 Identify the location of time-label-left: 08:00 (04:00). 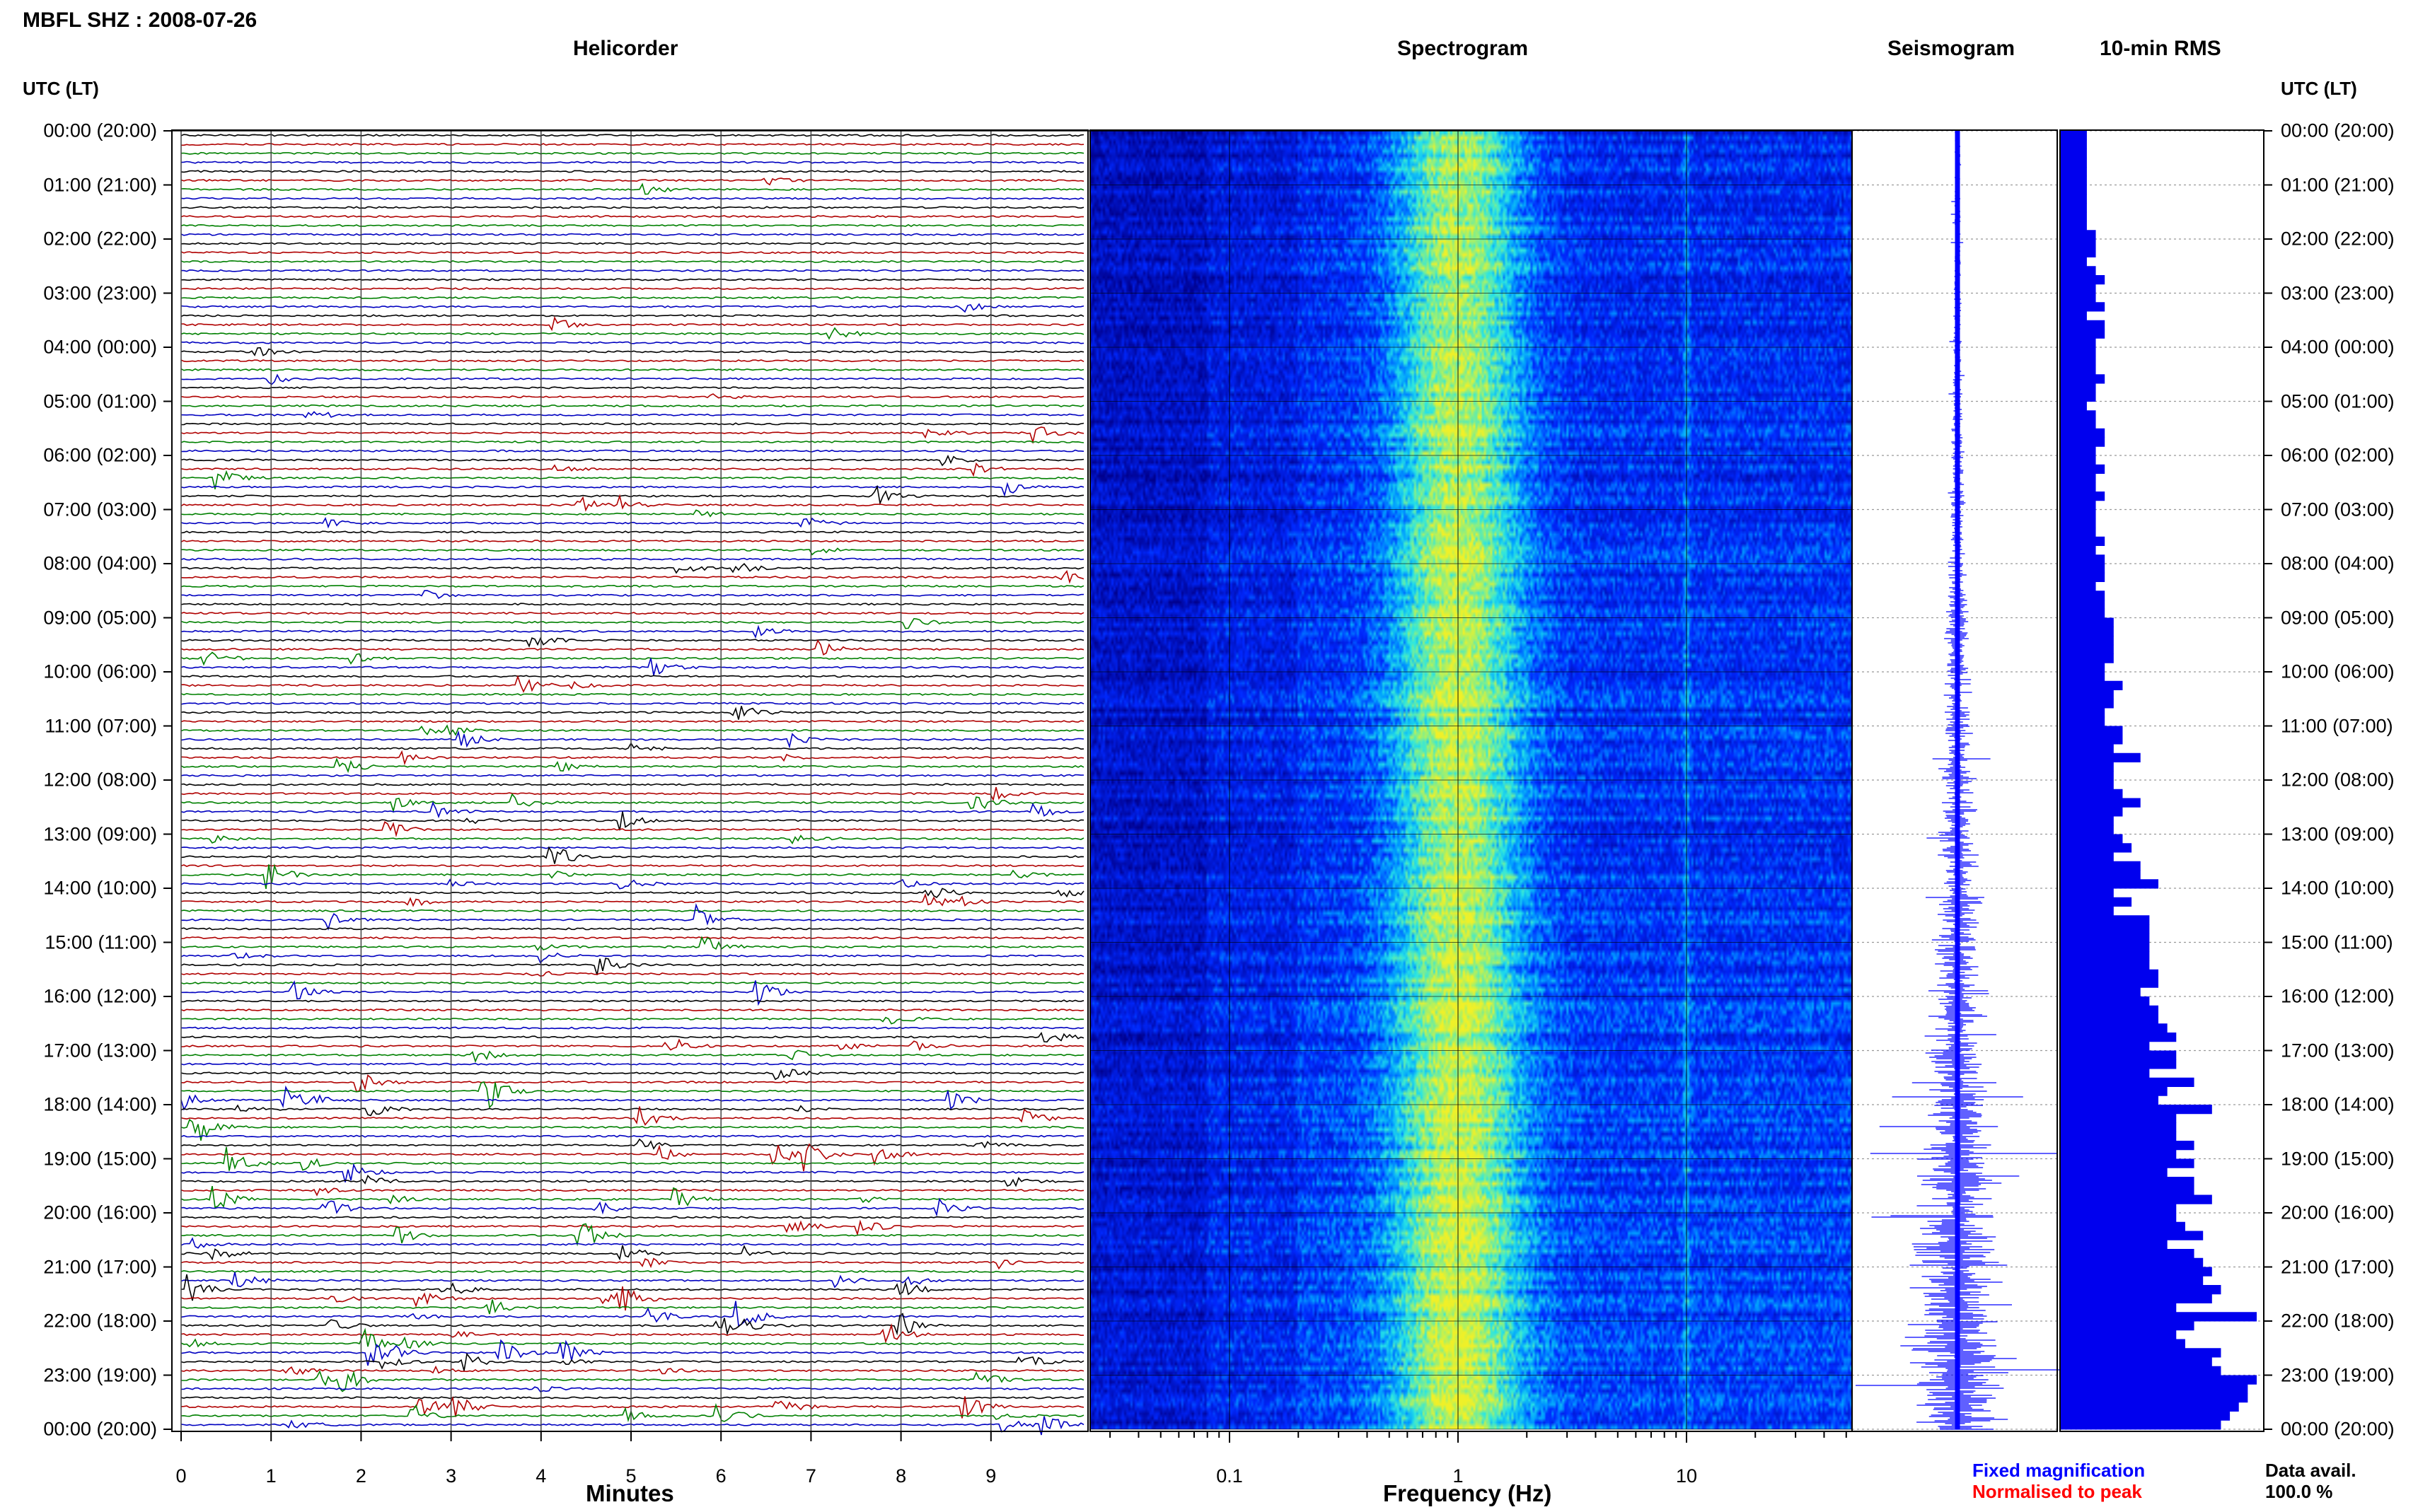
(100, 563).